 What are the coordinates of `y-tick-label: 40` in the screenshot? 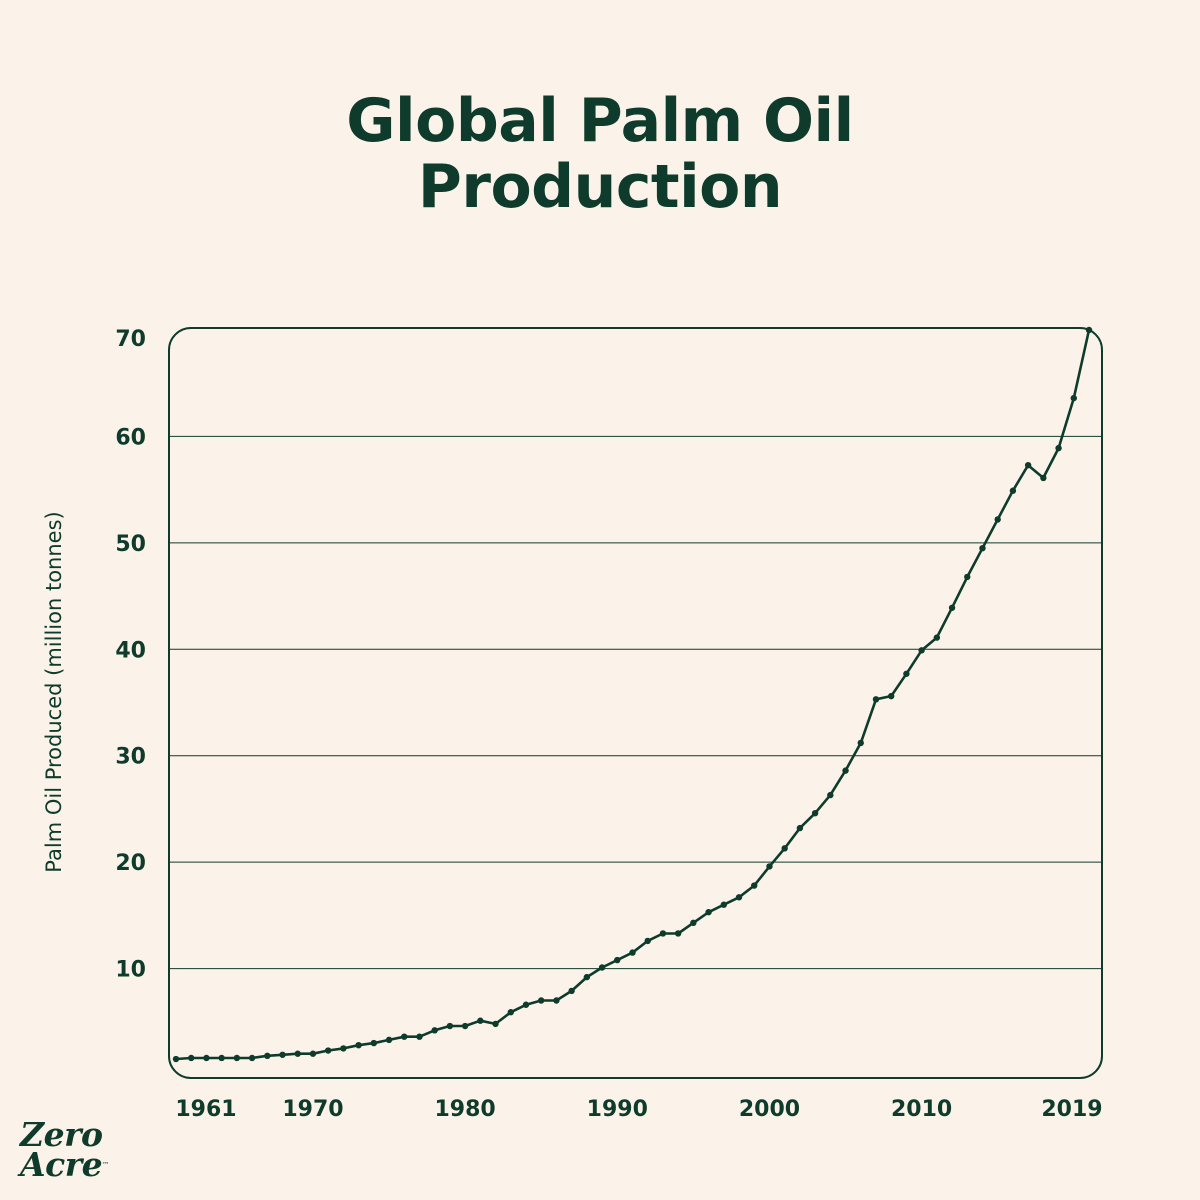 It's located at (130, 650).